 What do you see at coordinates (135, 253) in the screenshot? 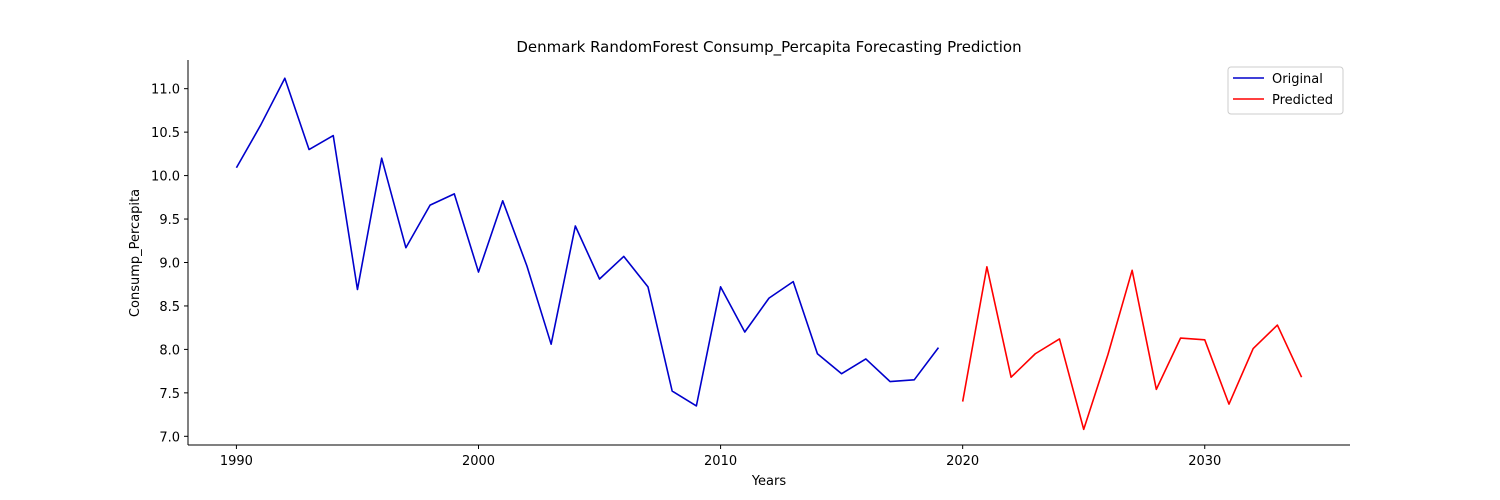
I see `y-axis-title: Consump_Percapita` at bounding box center [135, 253].